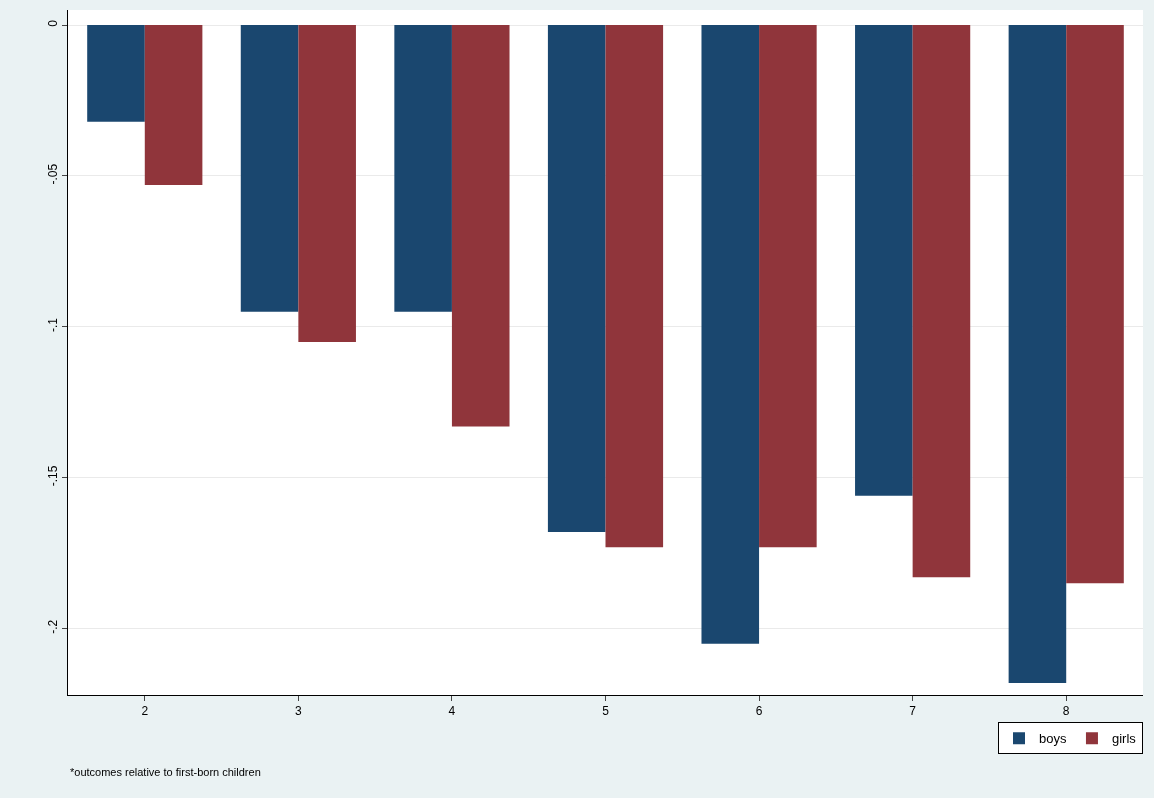  I want to click on legend-label: boys, so click(1053, 739).